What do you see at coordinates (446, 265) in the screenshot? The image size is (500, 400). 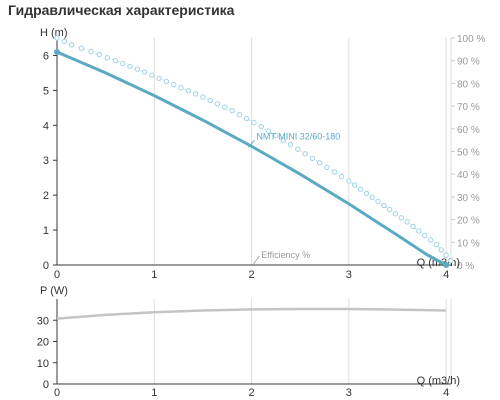 I see `head-curve-end-point` at bounding box center [446, 265].